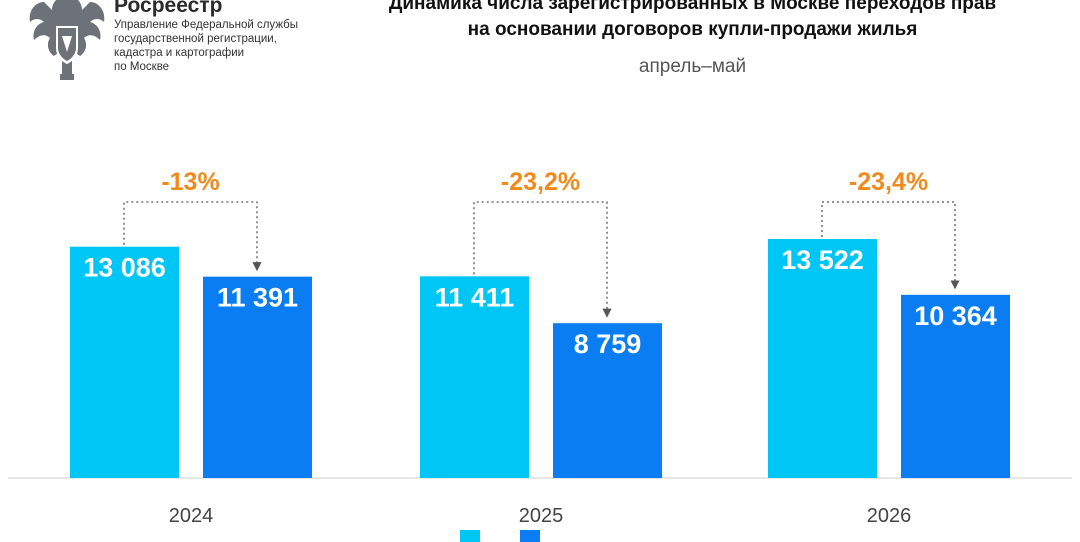 The width and height of the screenshot is (1080, 542). I want to click on legend, so click(500, 536).